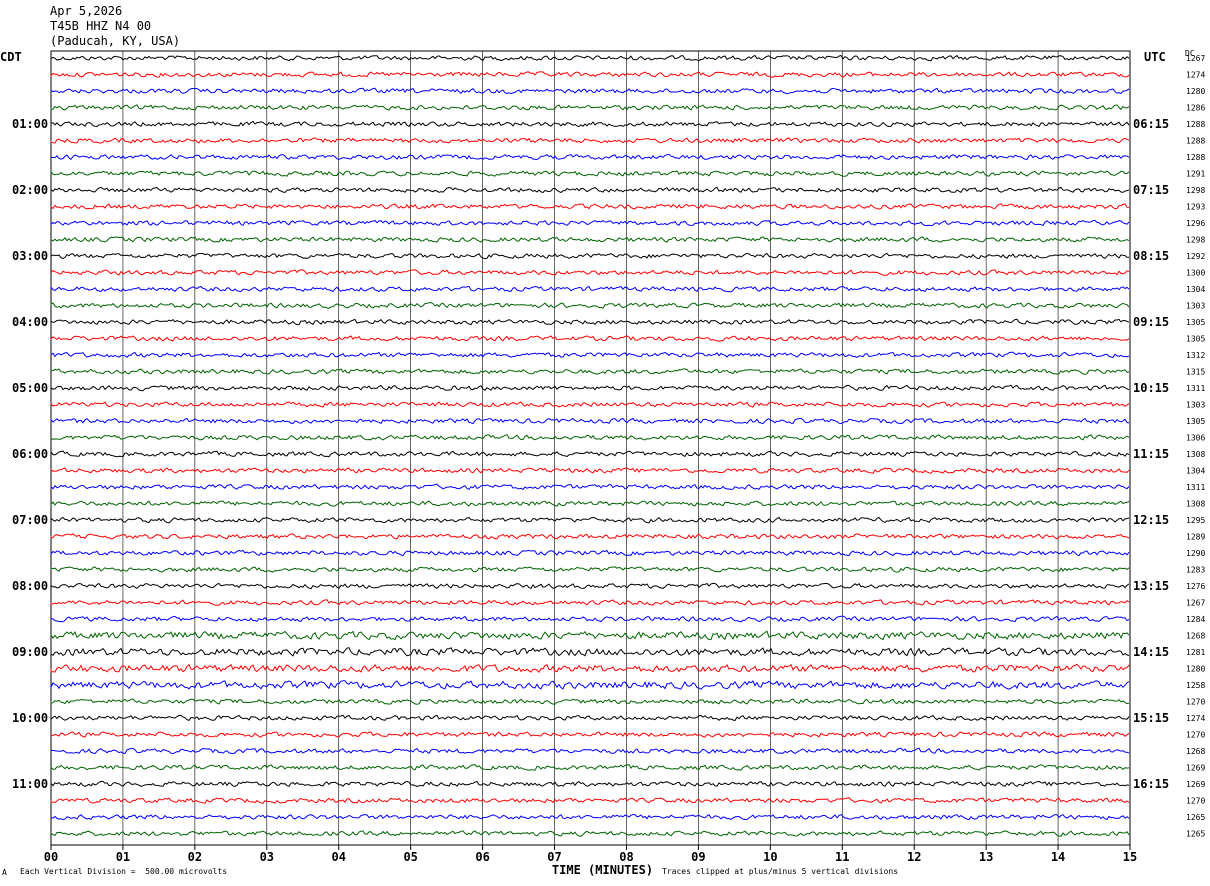  I want to click on dc-offset-label: 1300, so click(1195, 273).